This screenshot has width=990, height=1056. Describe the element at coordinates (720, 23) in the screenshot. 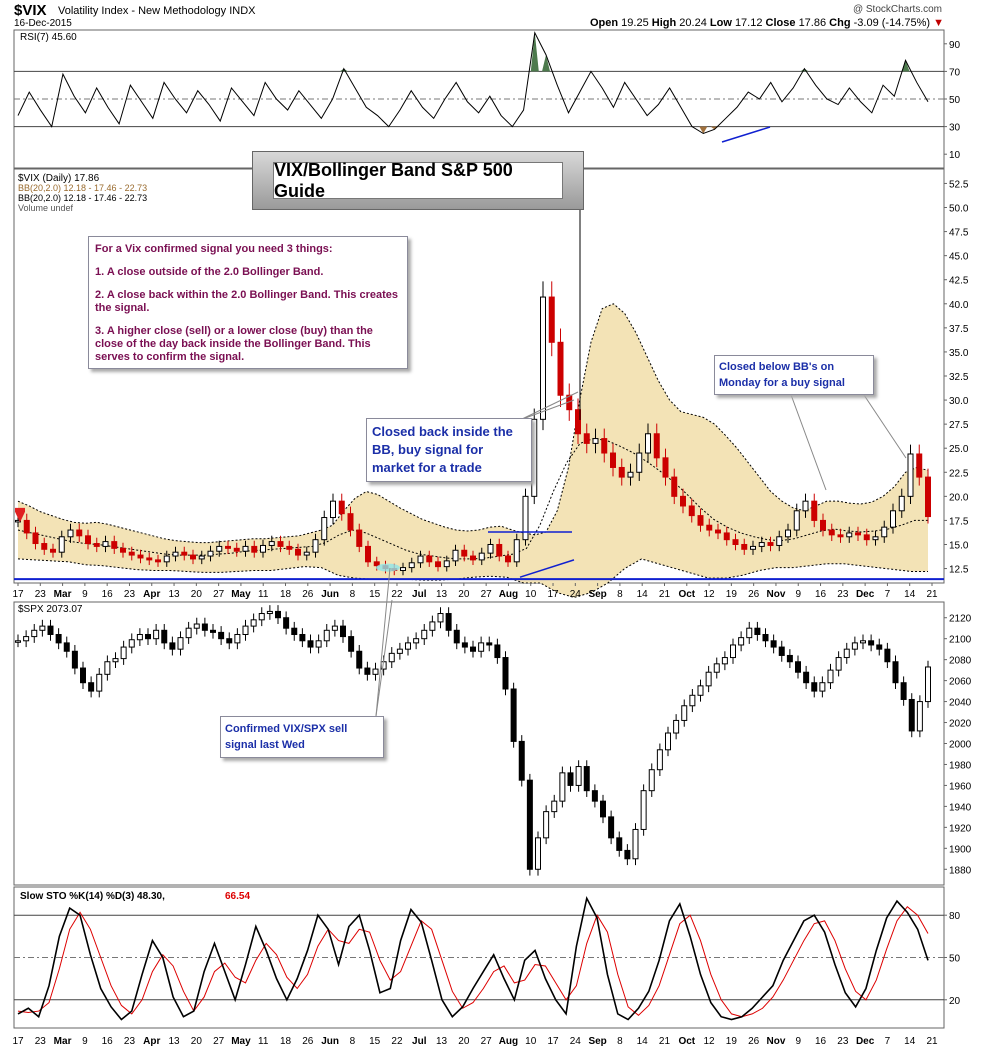

I see `low-label: Low` at that location.